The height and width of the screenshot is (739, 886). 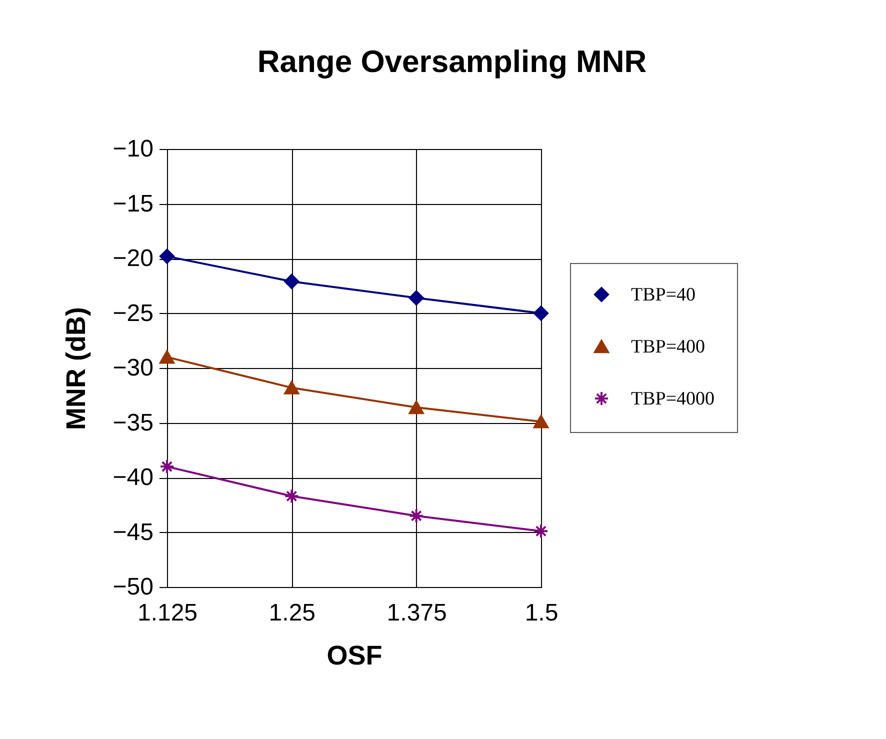 What do you see at coordinates (133, 477) in the screenshot?
I see `y-tick-label: −40` at bounding box center [133, 477].